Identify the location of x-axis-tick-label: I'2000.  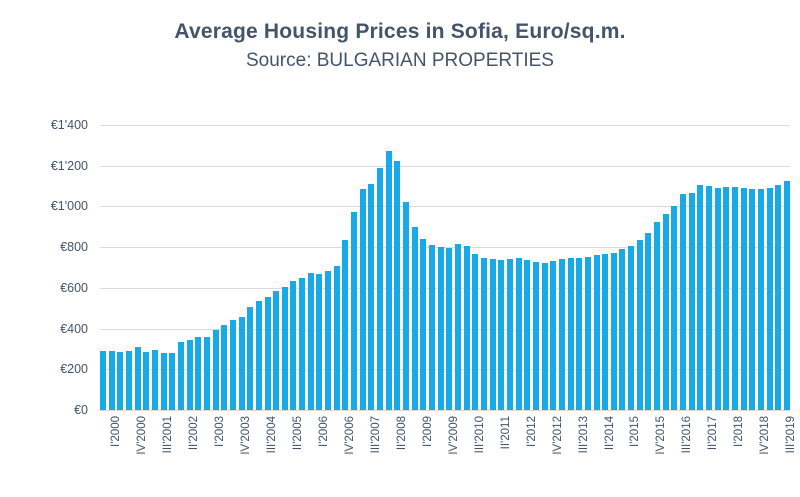
(116, 431).